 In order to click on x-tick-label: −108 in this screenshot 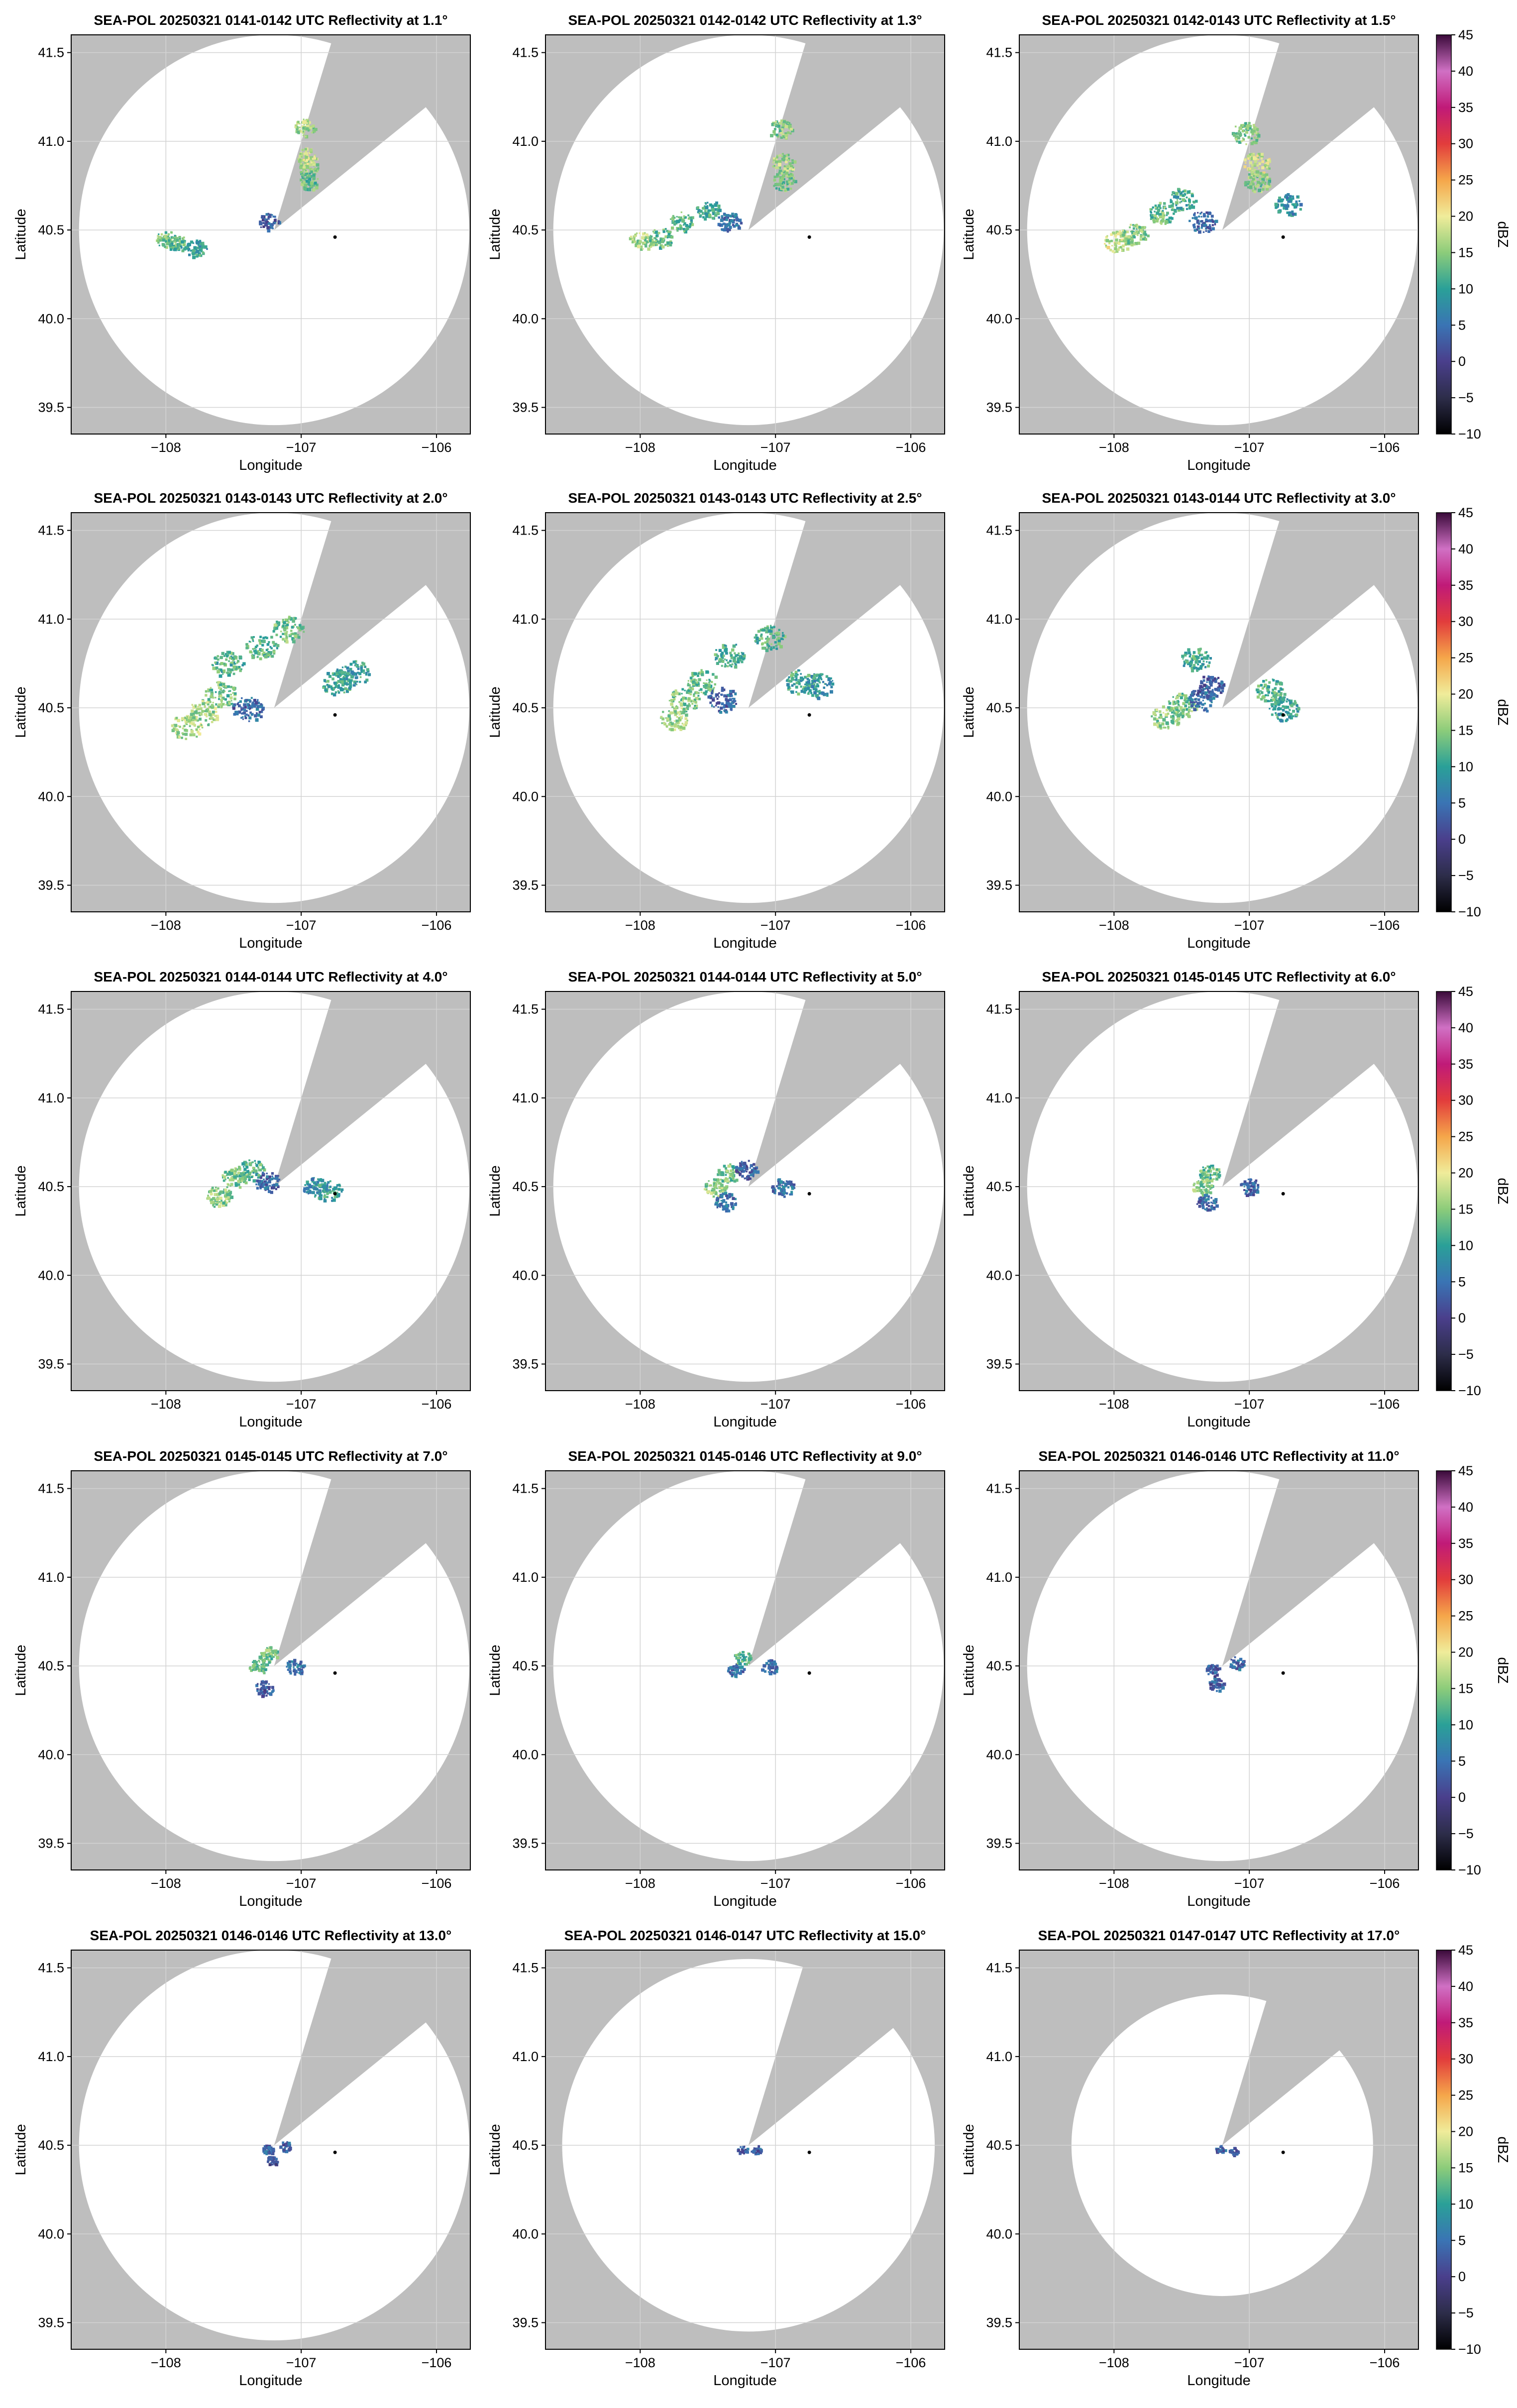, I will do `click(1114, 447)`.